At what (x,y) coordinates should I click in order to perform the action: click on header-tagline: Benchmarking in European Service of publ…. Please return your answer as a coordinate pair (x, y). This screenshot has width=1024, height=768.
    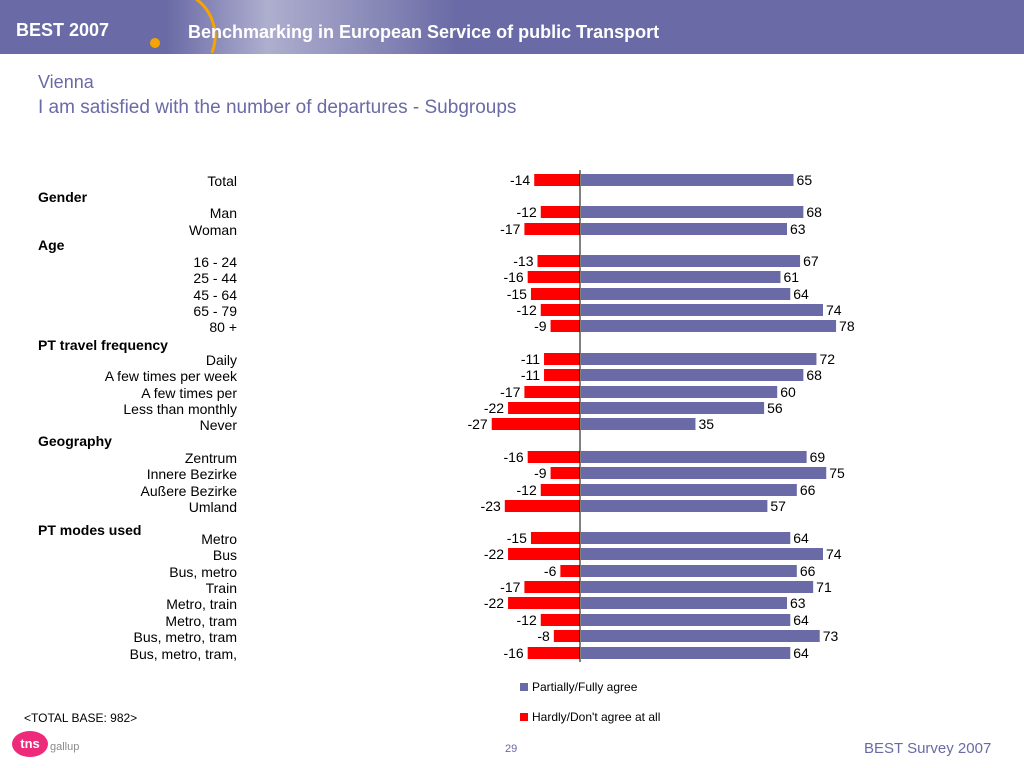
    Looking at the image, I should click on (424, 32).